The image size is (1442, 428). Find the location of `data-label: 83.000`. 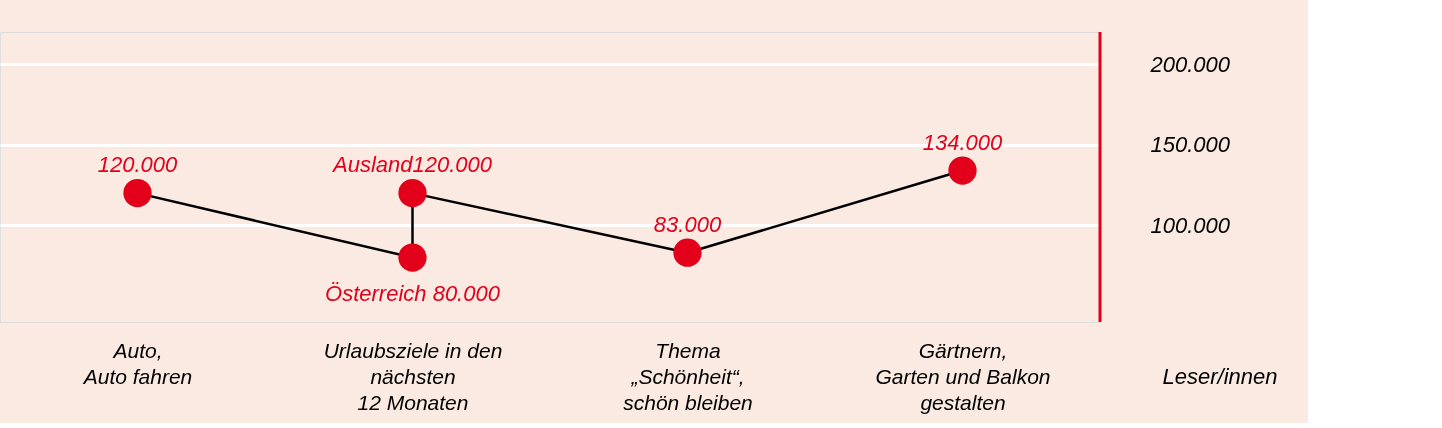

data-label: 83.000 is located at coordinates (687, 224).